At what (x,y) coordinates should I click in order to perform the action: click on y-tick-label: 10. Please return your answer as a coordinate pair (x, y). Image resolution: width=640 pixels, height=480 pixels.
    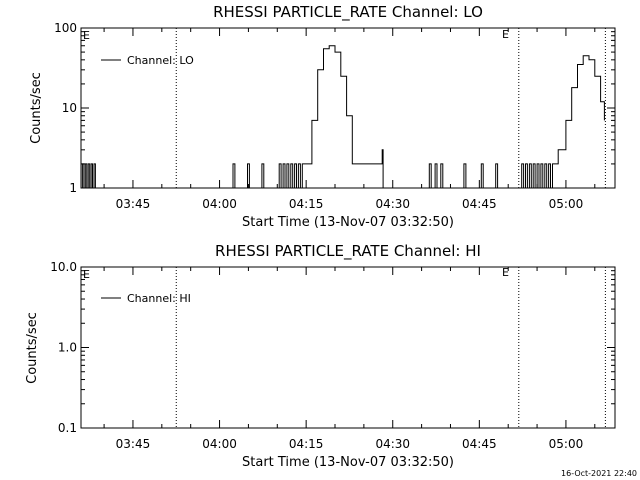
    Looking at the image, I should click on (69, 108).